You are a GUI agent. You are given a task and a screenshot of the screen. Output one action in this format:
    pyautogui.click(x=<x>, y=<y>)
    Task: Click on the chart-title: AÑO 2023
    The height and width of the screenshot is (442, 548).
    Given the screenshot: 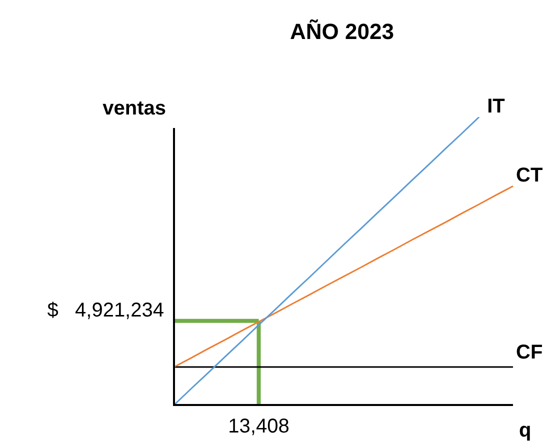 What is the action you would take?
    pyautogui.click(x=342, y=31)
    